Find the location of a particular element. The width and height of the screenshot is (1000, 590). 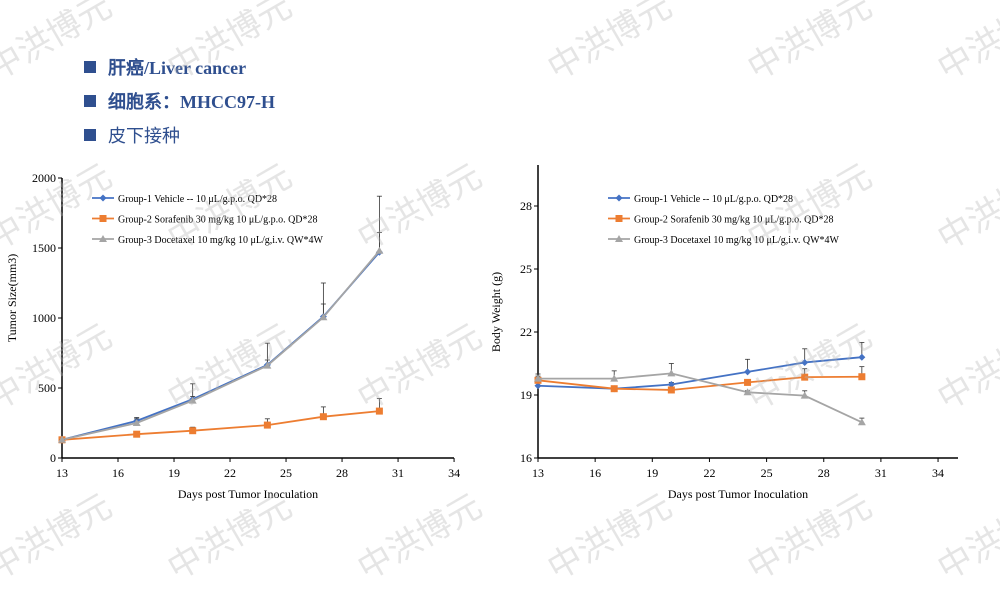

y-tick-label: 0 is located at coordinates (53, 458).